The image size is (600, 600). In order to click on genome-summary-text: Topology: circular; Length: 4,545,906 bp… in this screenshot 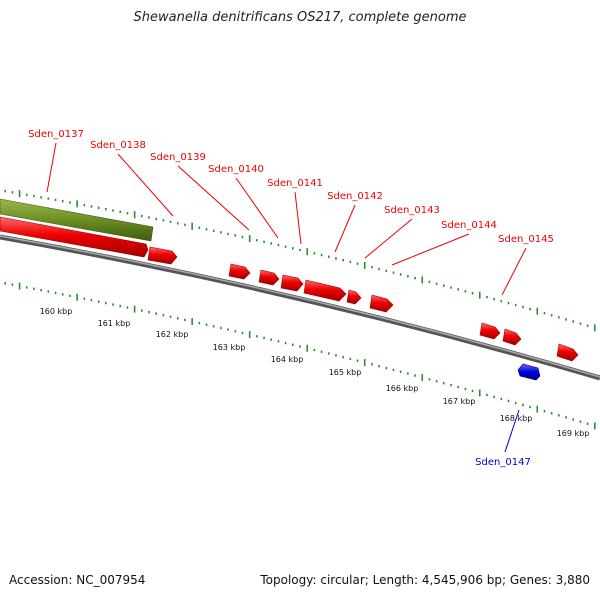, I will do `click(425, 580)`.